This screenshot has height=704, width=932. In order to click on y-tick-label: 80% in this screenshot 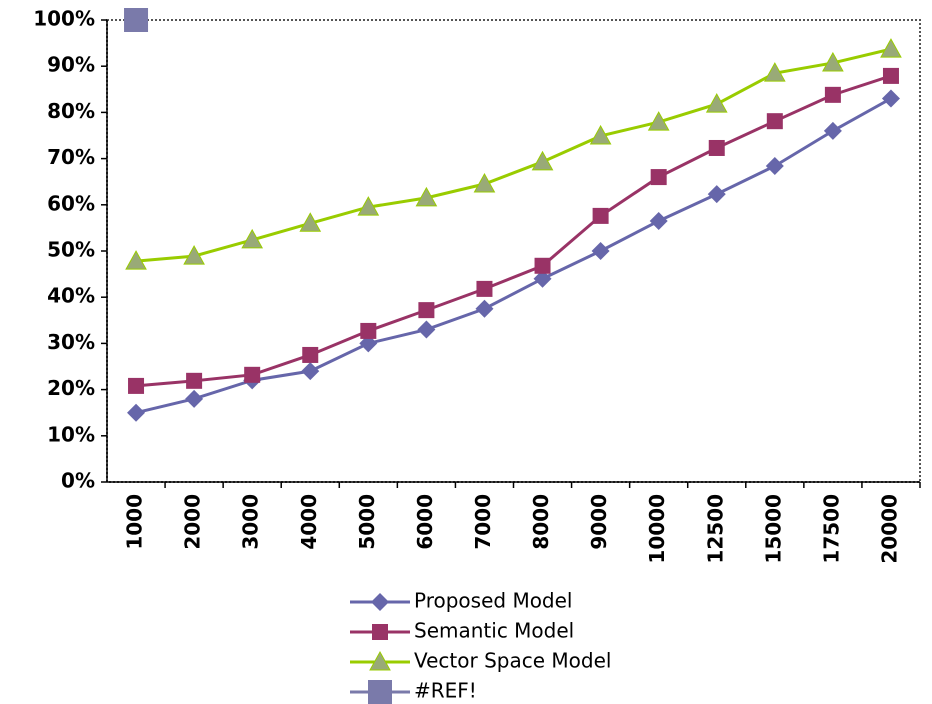, I will do `click(71, 111)`.